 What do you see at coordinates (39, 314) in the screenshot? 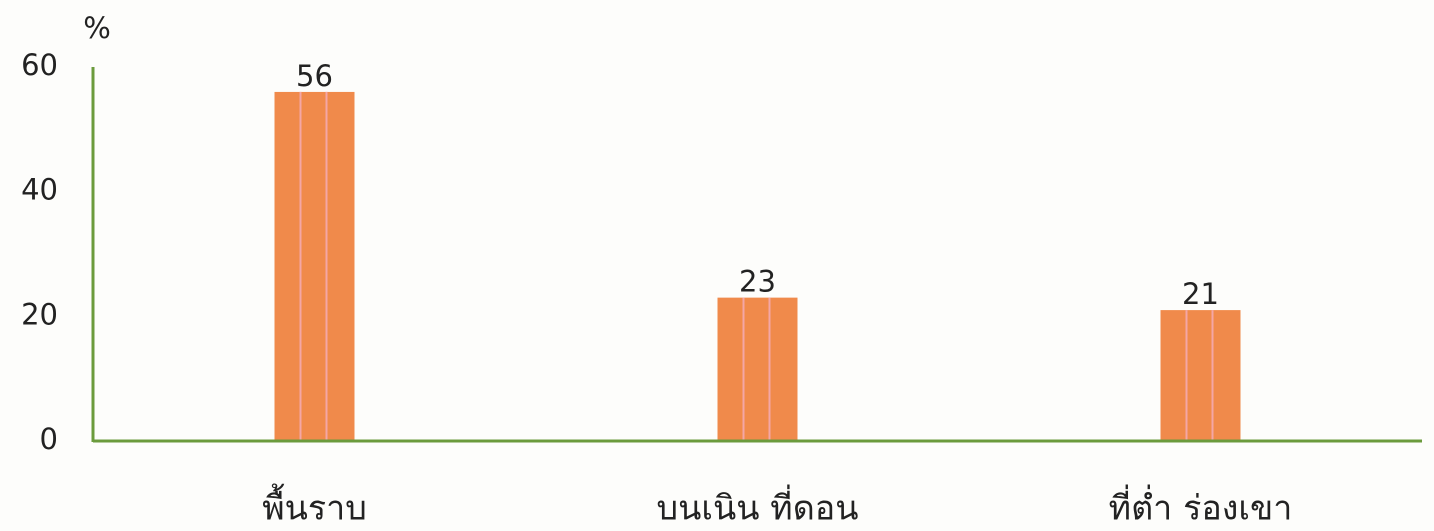
I see `y-tick-label: 20` at bounding box center [39, 314].